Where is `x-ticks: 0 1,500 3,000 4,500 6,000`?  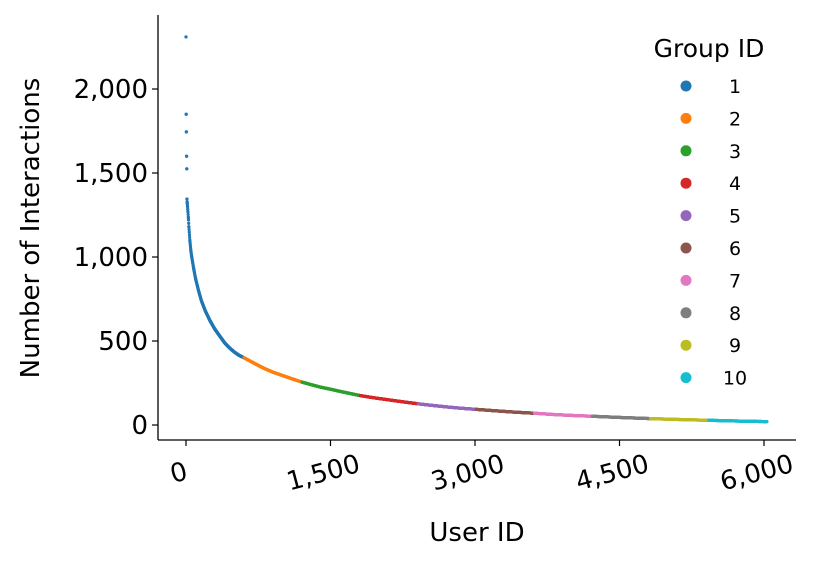
x-ticks: 0 1,500 3,000 4,500 6,000 is located at coordinates (482, 468).